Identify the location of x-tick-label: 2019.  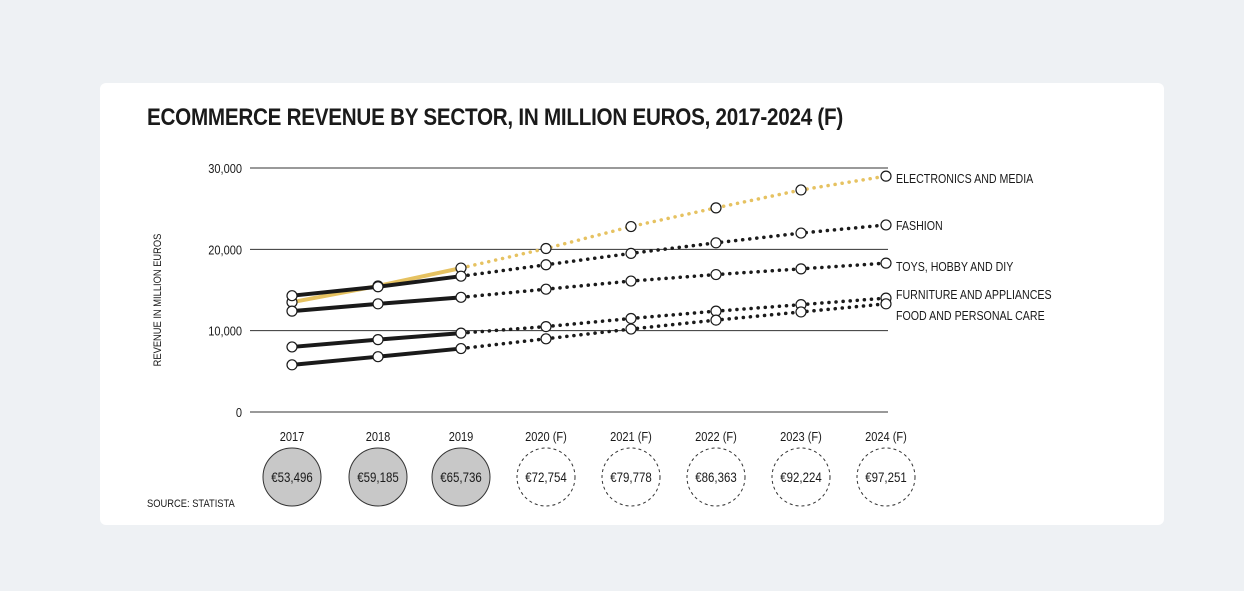
(461, 436).